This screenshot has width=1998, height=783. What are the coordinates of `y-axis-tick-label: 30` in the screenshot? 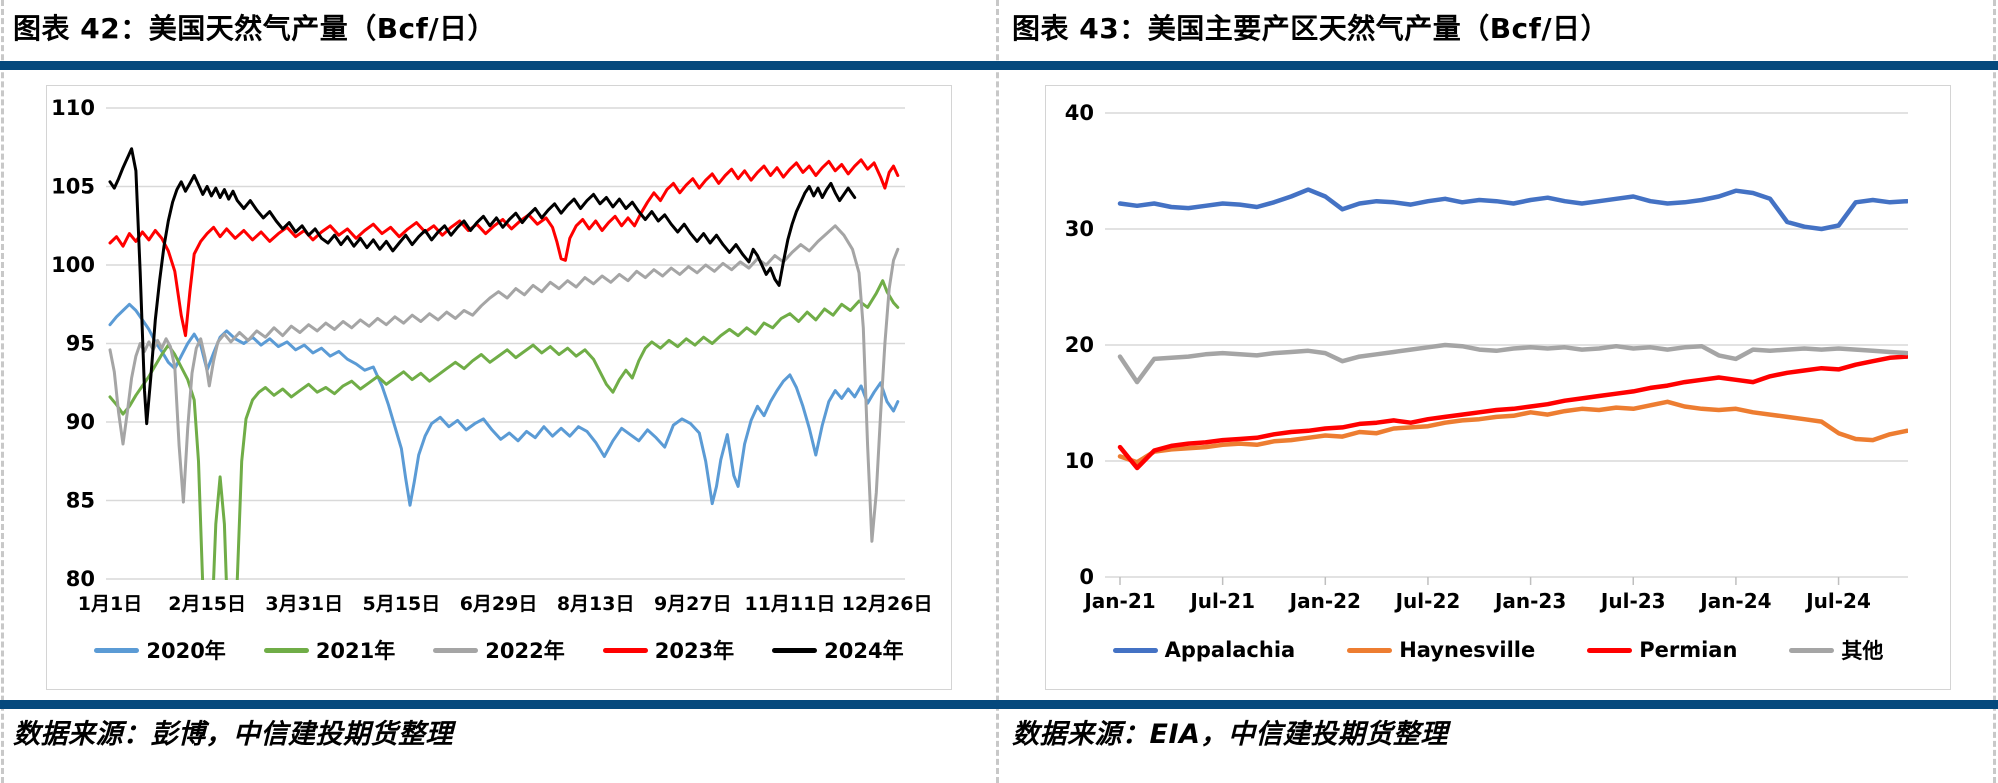 It's located at (1079, 229).